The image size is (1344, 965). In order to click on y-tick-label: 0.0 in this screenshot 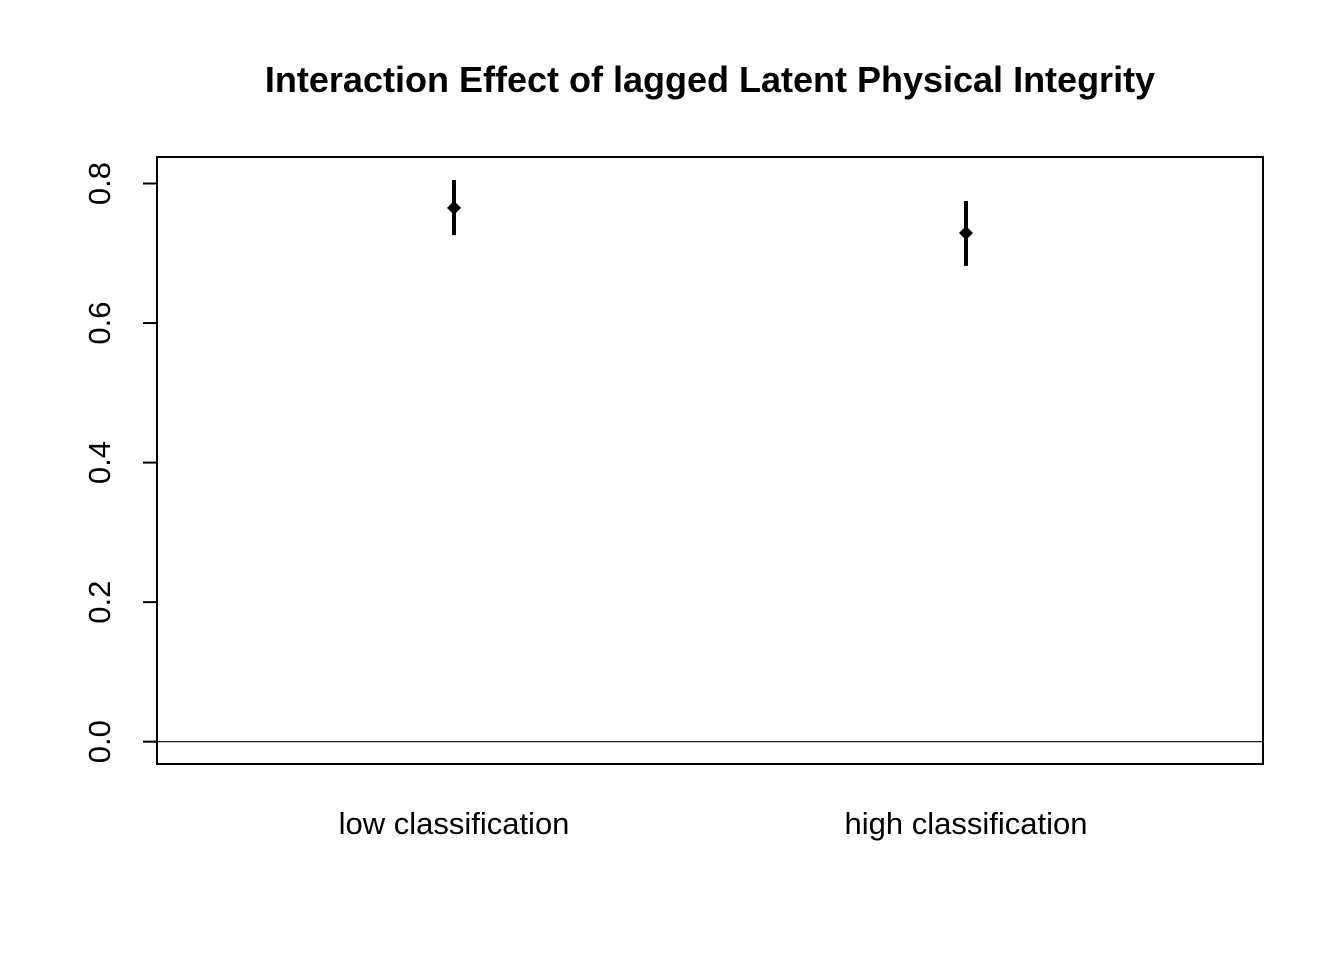, I will do `click(99, 741)`.